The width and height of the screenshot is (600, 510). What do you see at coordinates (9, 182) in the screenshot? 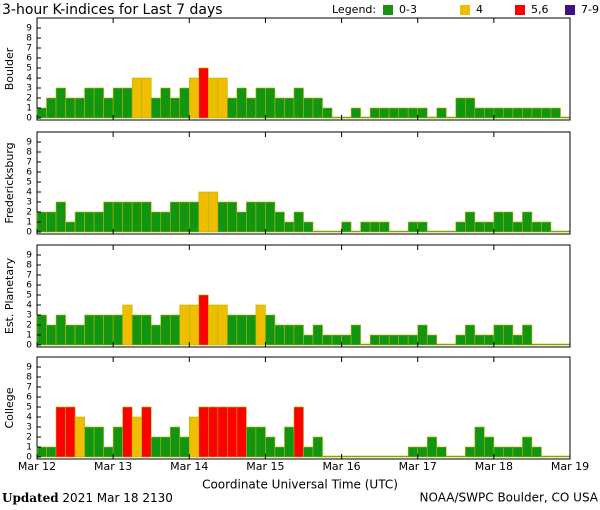
I see `y-axis-title: Fredericksburg` at bounding box center [9, 182].